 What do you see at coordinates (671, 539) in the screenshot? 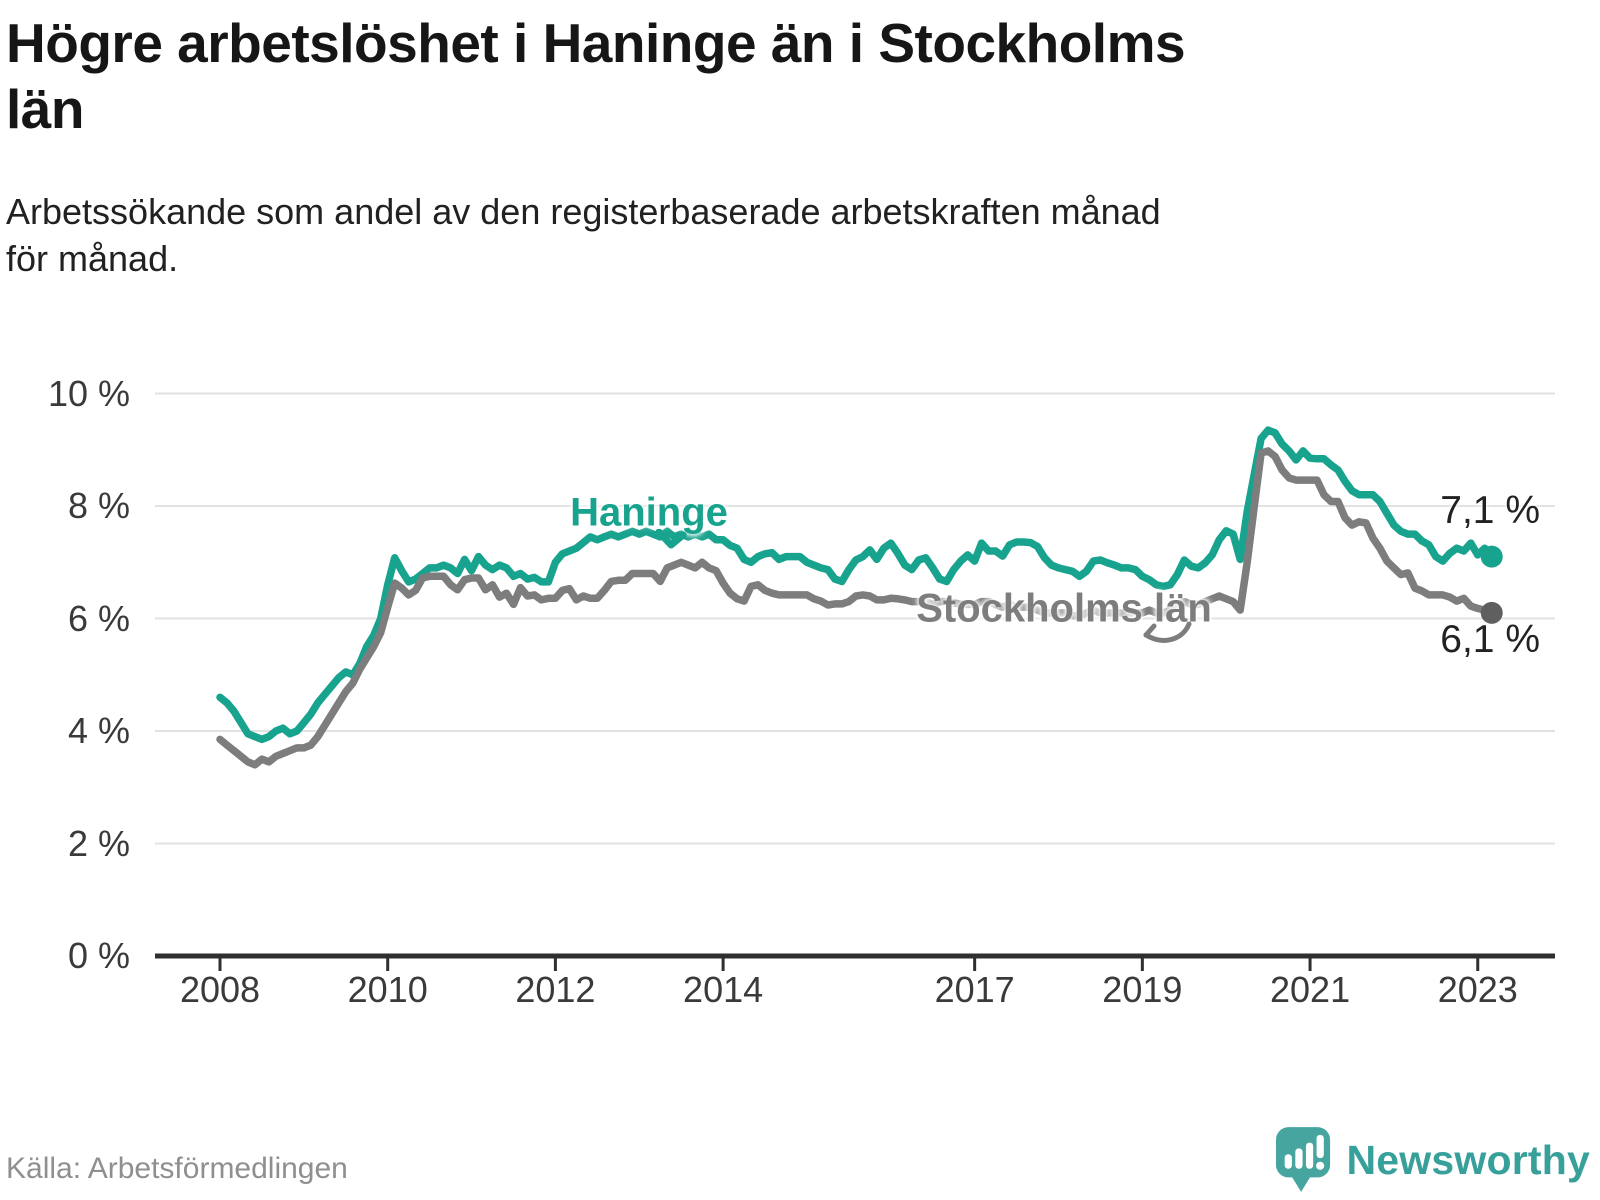
I see `haninge-arrow-down-icon` at bounding box center [671, 539].